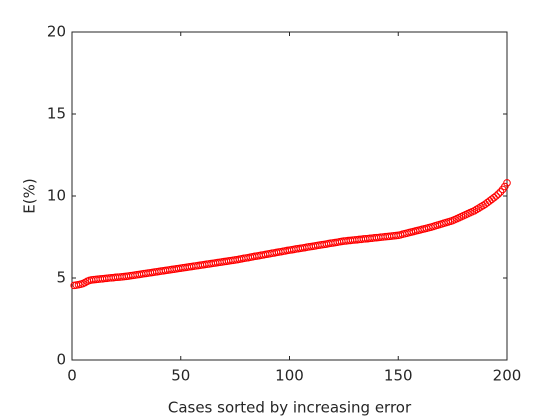  What do you see at coordinates (289, 376) in the screenshot?
I see `x-tick-label: 100` at bounding box center [289, 376].